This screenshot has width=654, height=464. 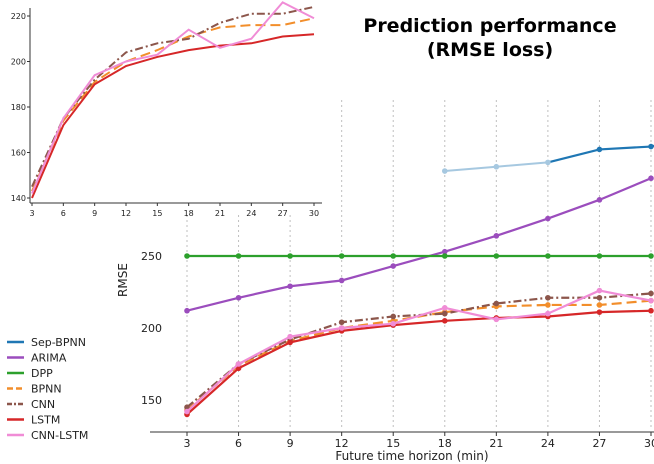 I want to click on x-tick-label-6: 6, so click(x=238, y=443).